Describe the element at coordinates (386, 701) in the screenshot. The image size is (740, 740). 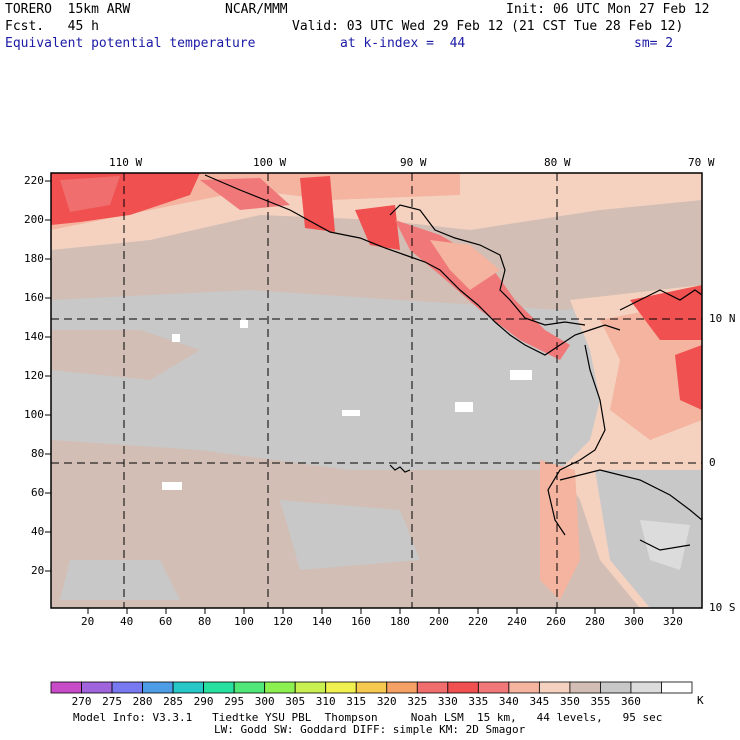
I see `colorbar-label: 320` at that location.